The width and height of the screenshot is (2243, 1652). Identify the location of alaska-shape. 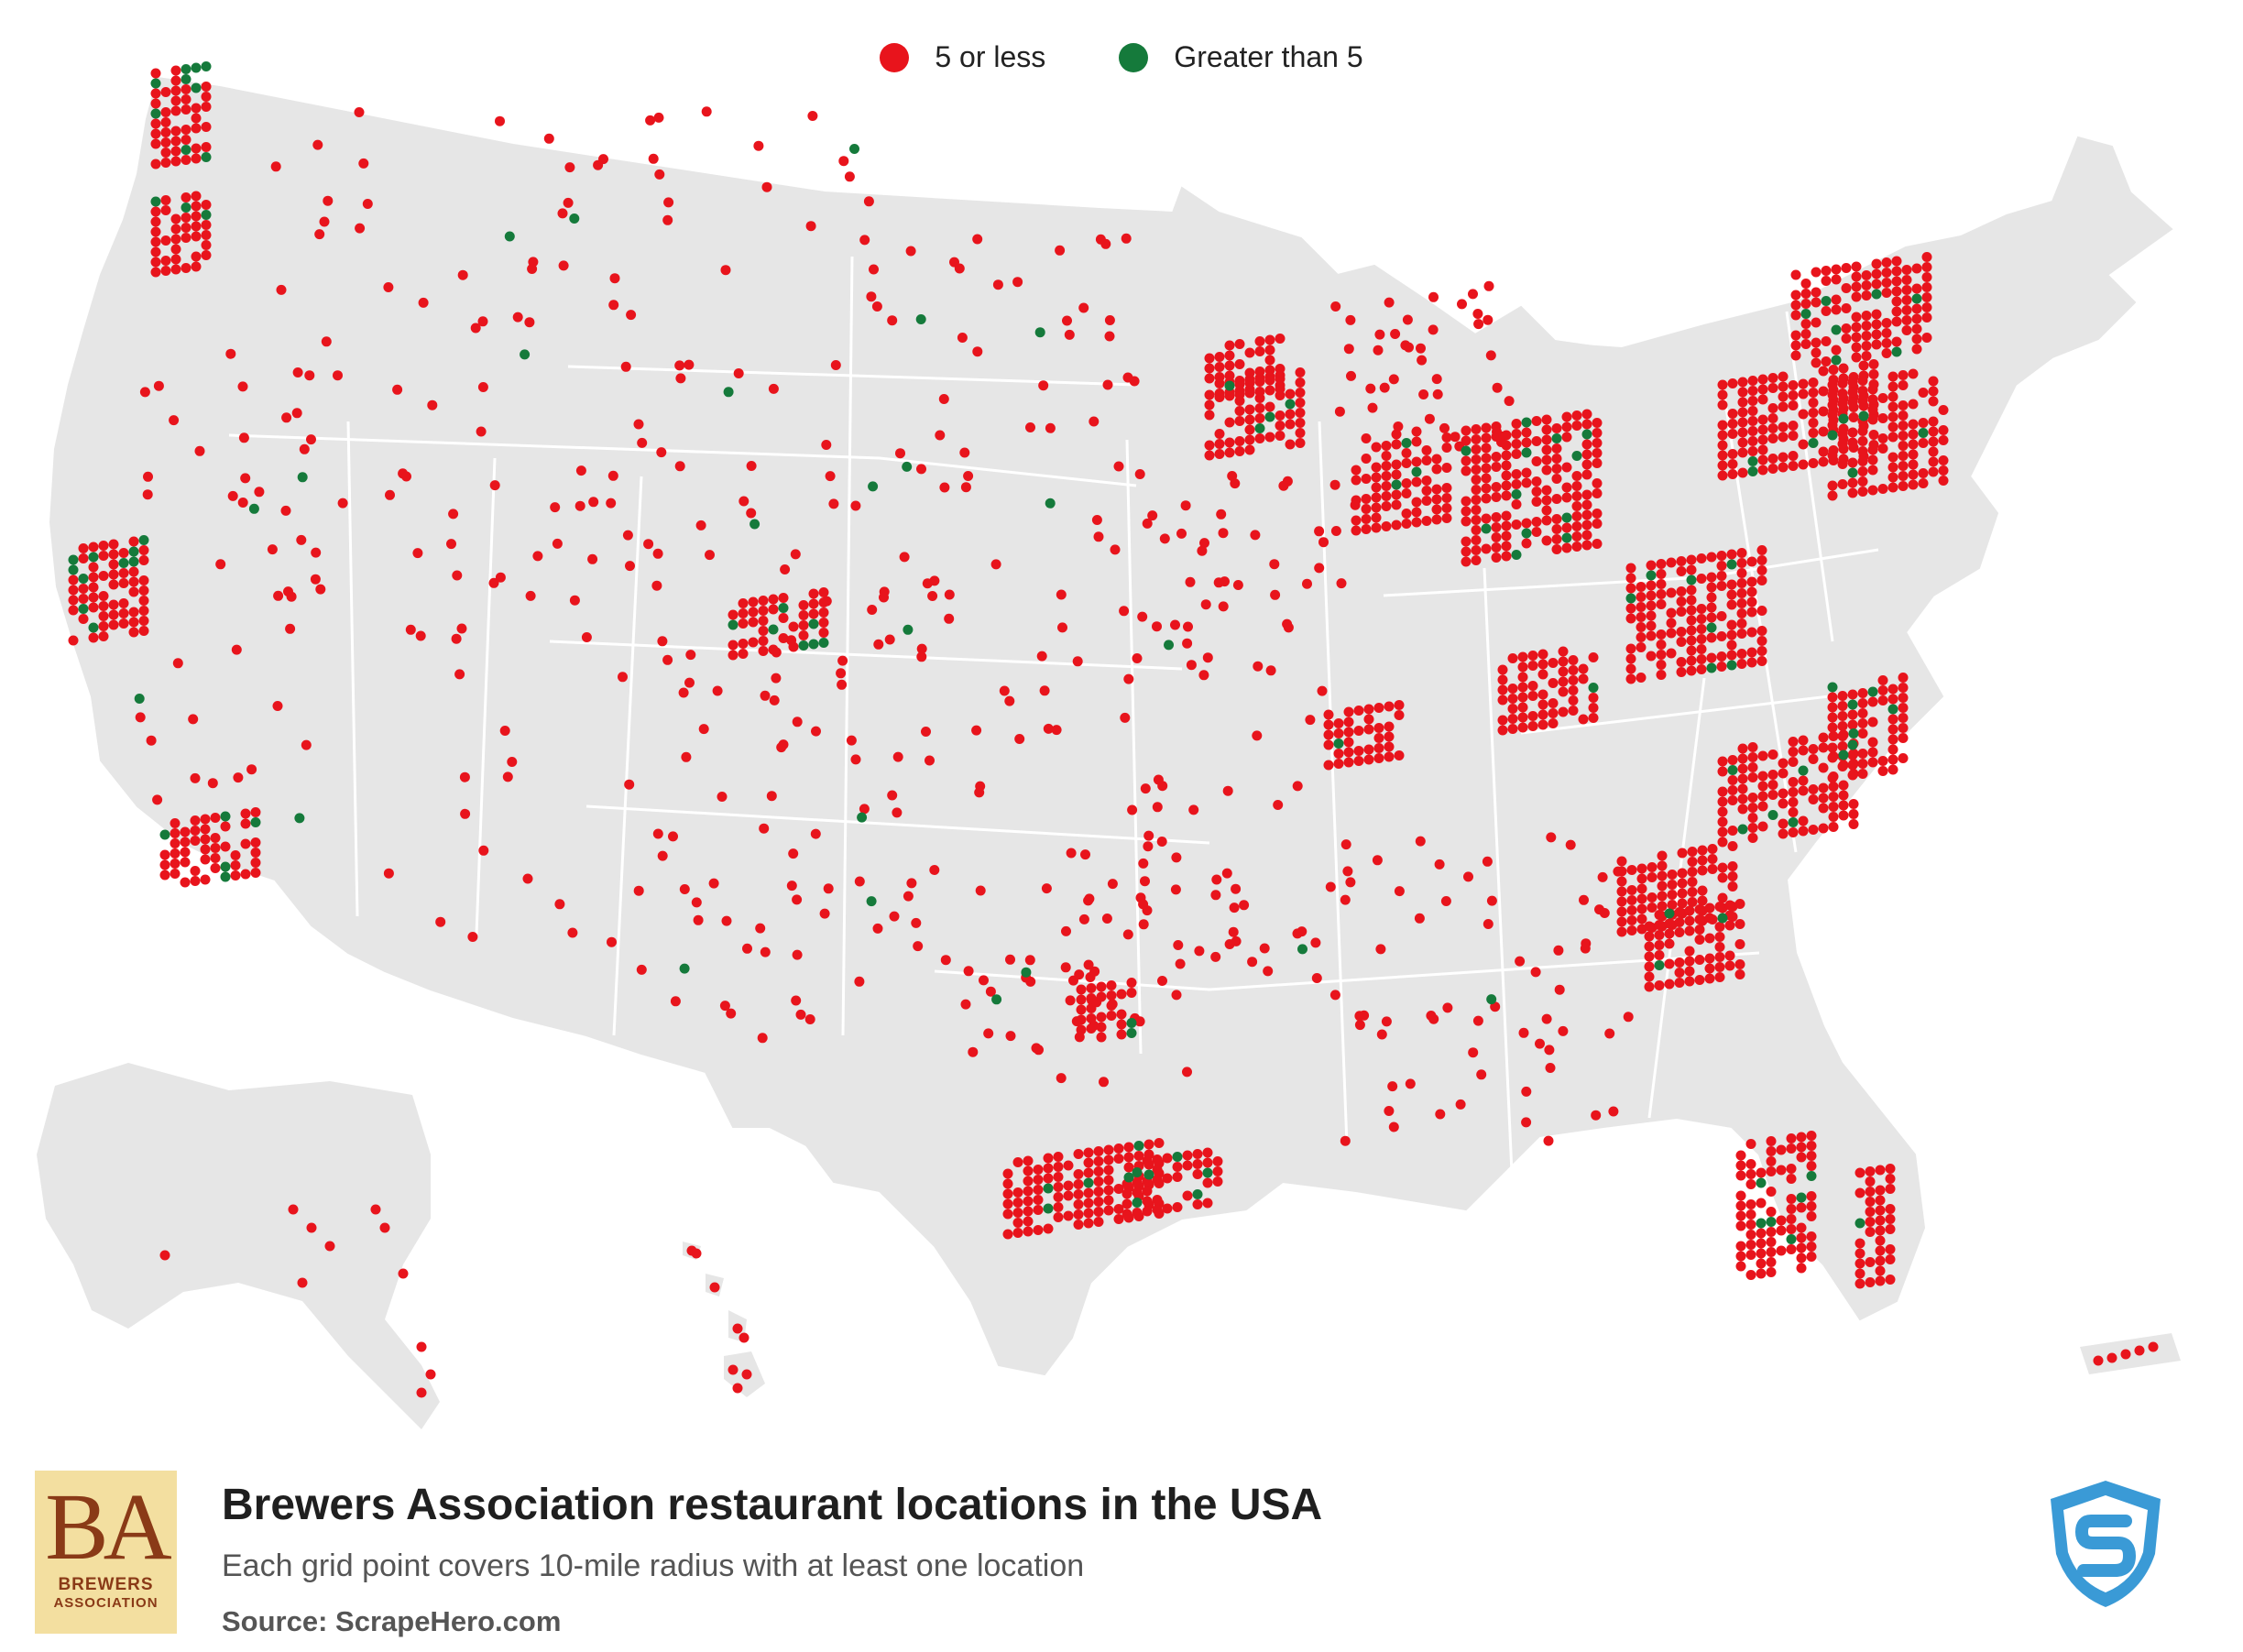
(238, 1246).